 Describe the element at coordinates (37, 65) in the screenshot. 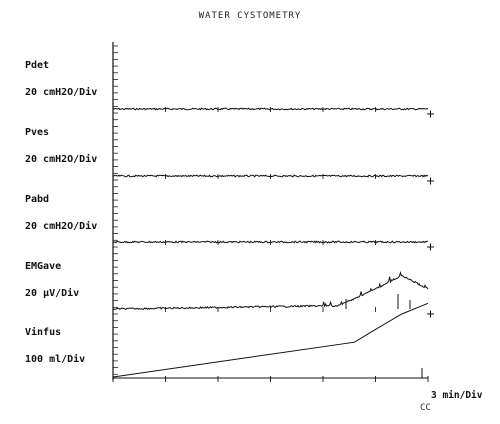

I see `channel-name-pdet: Pdet` at that location.